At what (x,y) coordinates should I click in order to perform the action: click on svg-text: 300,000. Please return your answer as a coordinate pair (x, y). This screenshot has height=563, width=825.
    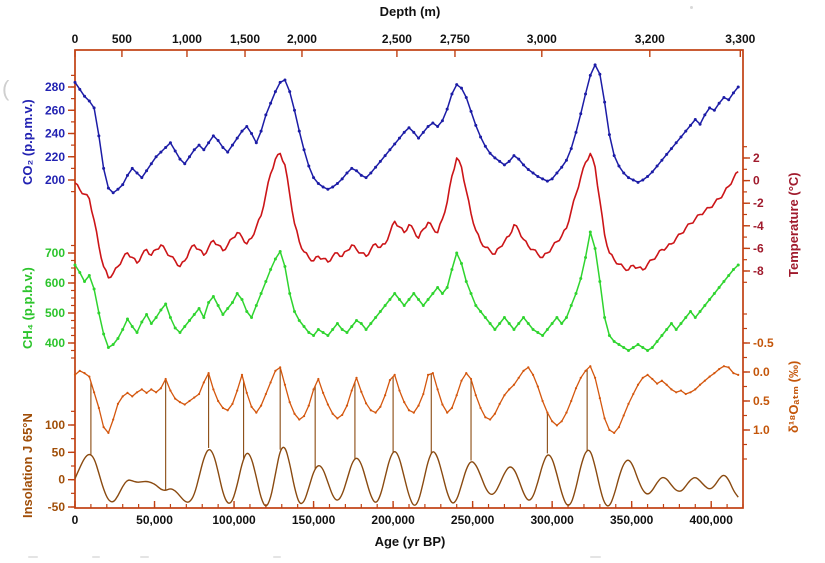
    Looking at the image, I should click on (552, 520).